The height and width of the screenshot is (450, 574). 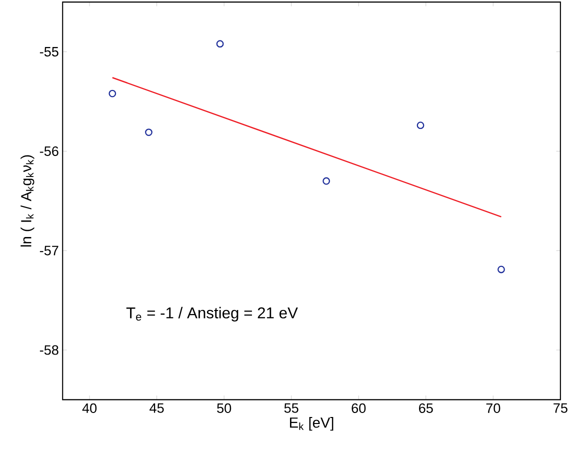 What do you see at coordinates (49, 350) in the screenshot?
I see `y-tick-label: -58` at bounding box center [49, 350].